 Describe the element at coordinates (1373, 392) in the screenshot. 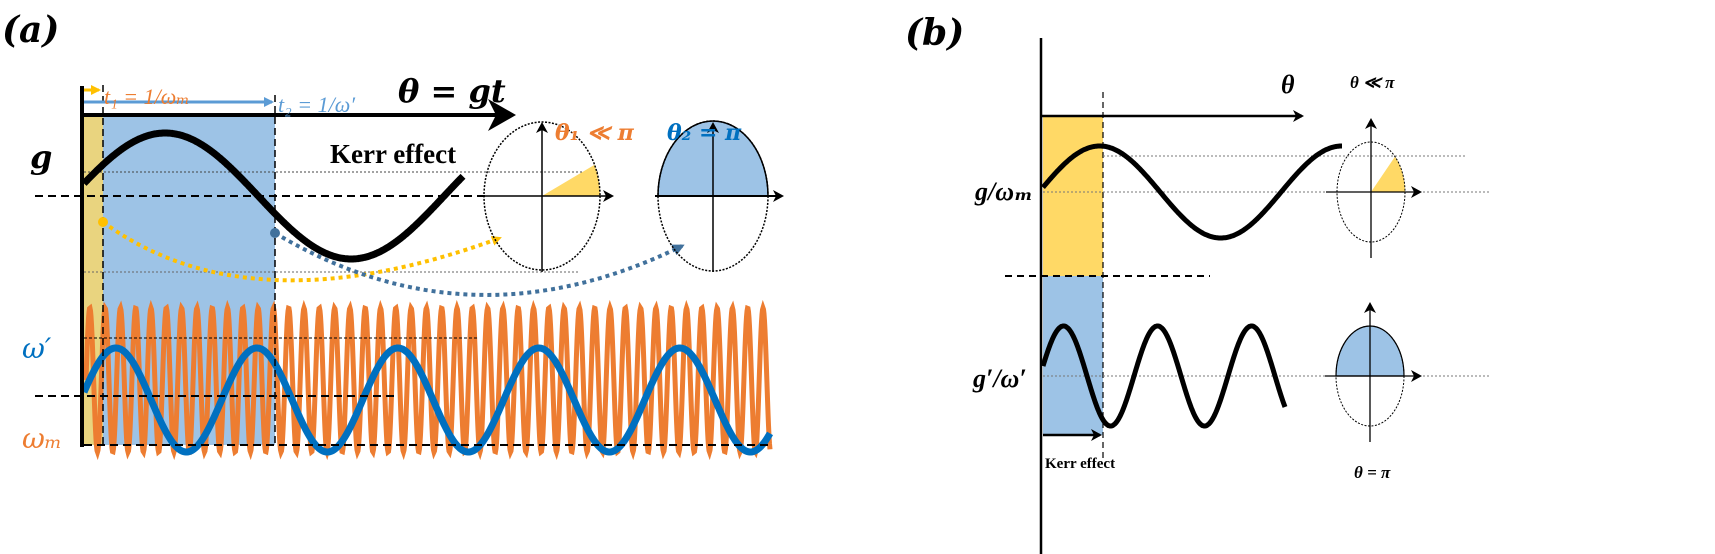

I see `phase-circle-pi: θ = π` at that location.